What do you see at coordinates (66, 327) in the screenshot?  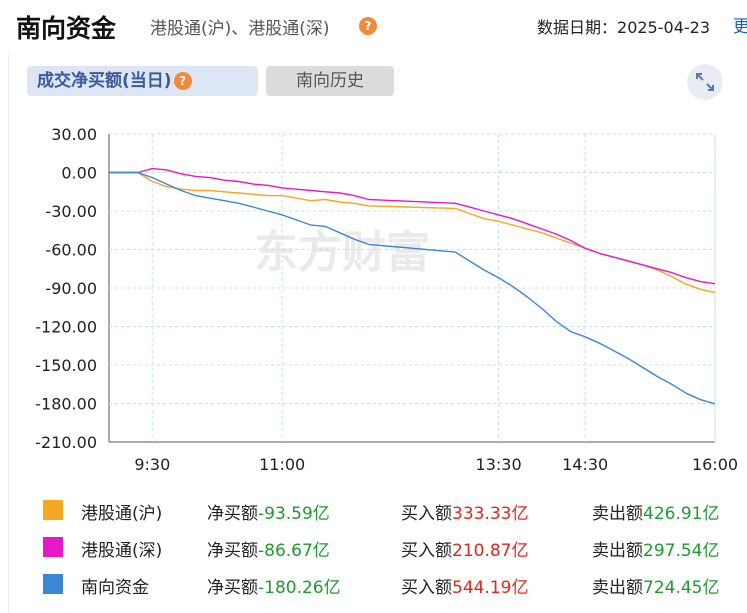 I see `y-tick-label: -120.00` at bounding box center [66, 327].